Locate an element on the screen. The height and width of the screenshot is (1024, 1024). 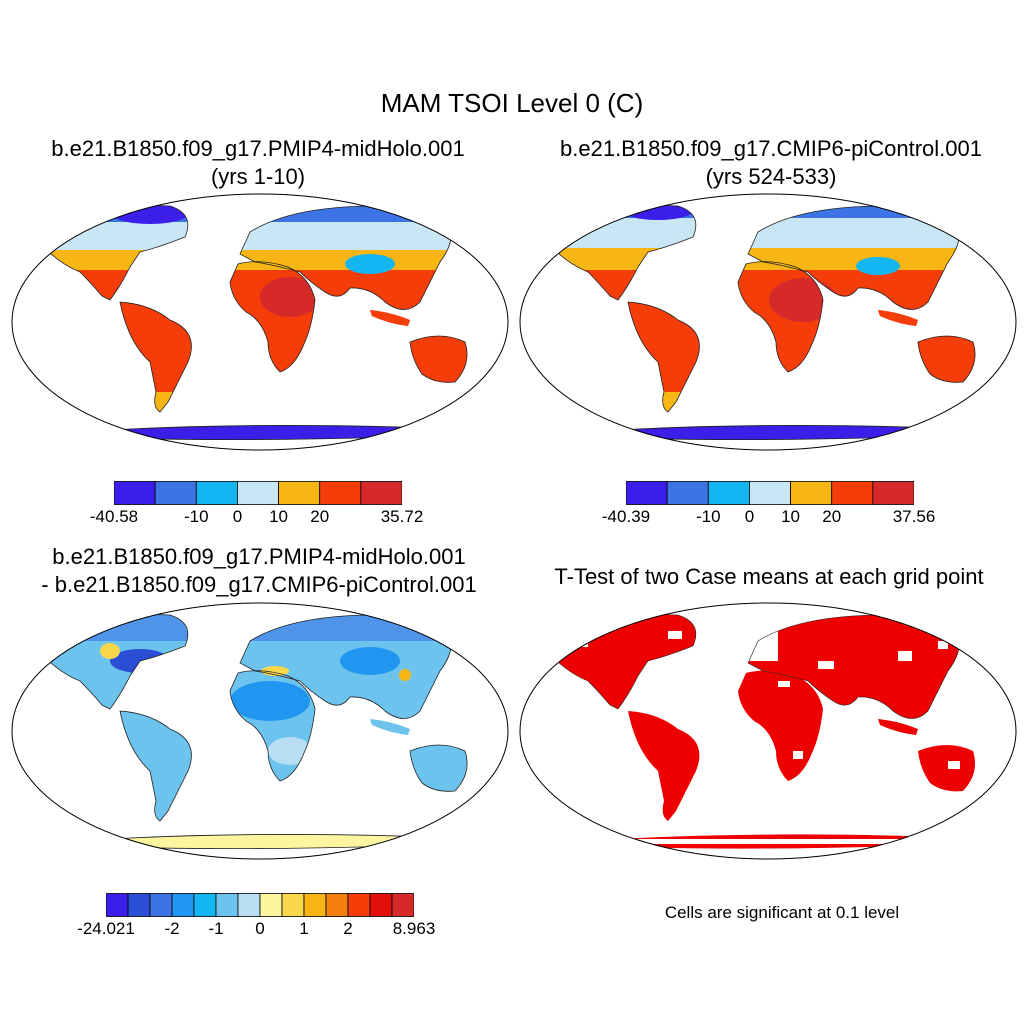
colorbar-midholo: -40.58 -10 0 10 20 35.72 is located at coordinates (256, 505).